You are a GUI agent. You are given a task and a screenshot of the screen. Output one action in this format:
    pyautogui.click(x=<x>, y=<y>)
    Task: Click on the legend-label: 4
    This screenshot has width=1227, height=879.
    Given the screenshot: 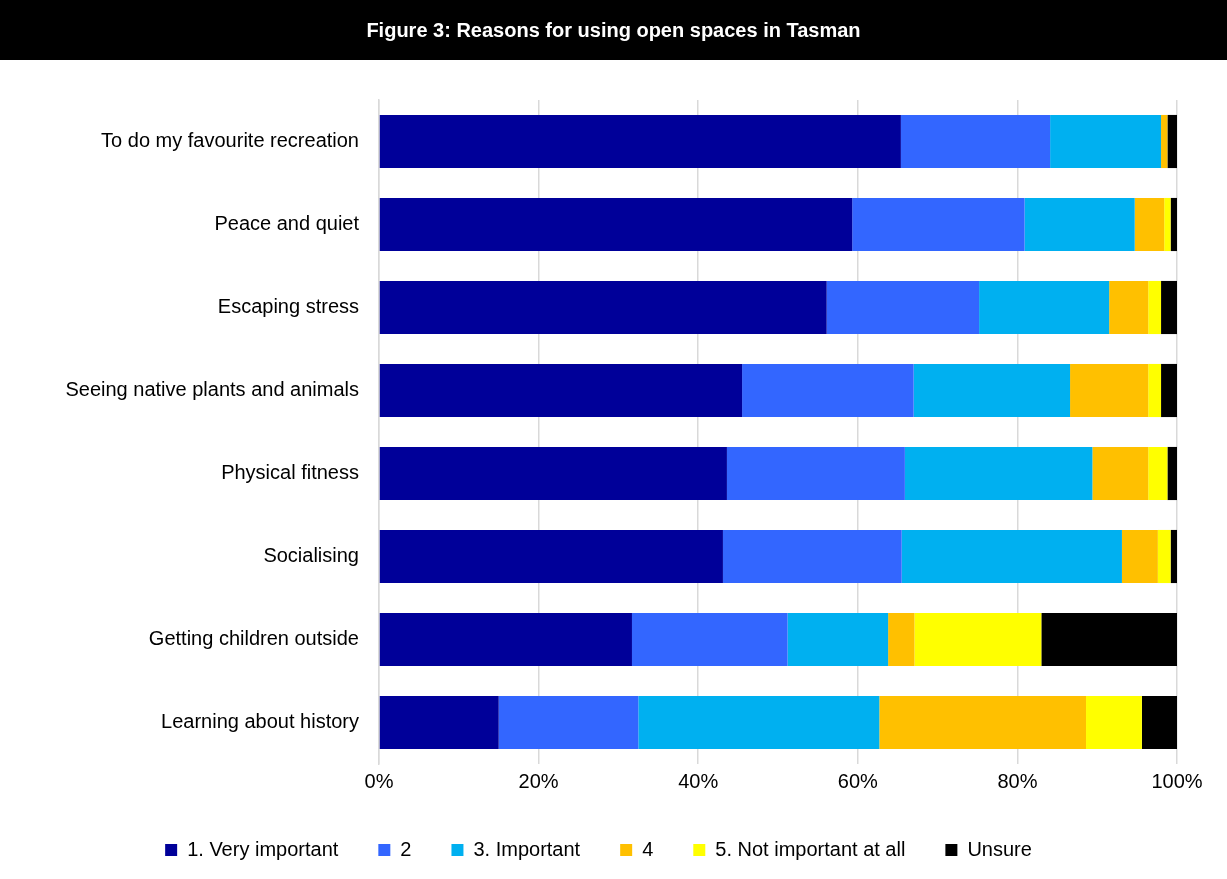 What is the action you would take?
    pyautogui.click(x=648, y=848)
    